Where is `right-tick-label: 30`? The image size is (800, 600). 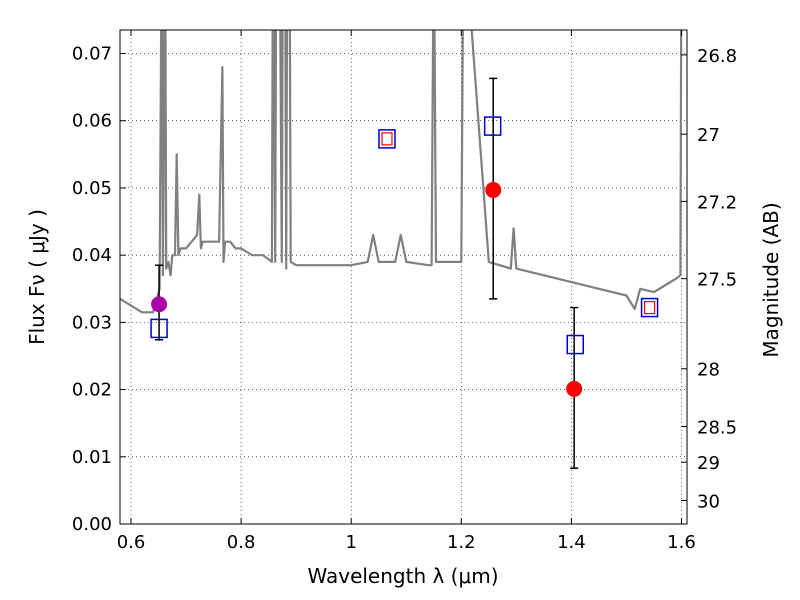
right-tick-label: 30 is located at coordinates (708, 501).